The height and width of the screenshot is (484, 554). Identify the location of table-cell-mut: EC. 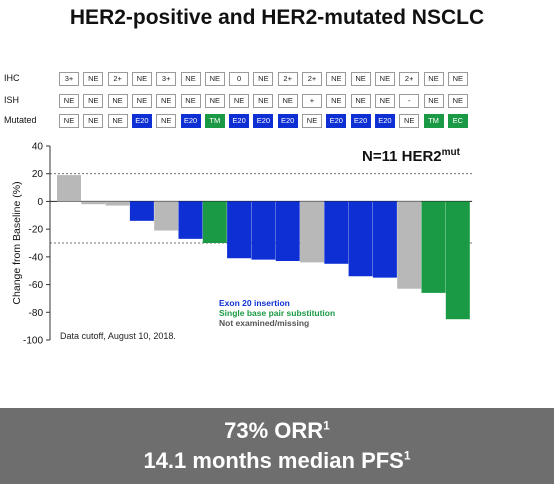
(457, 121).